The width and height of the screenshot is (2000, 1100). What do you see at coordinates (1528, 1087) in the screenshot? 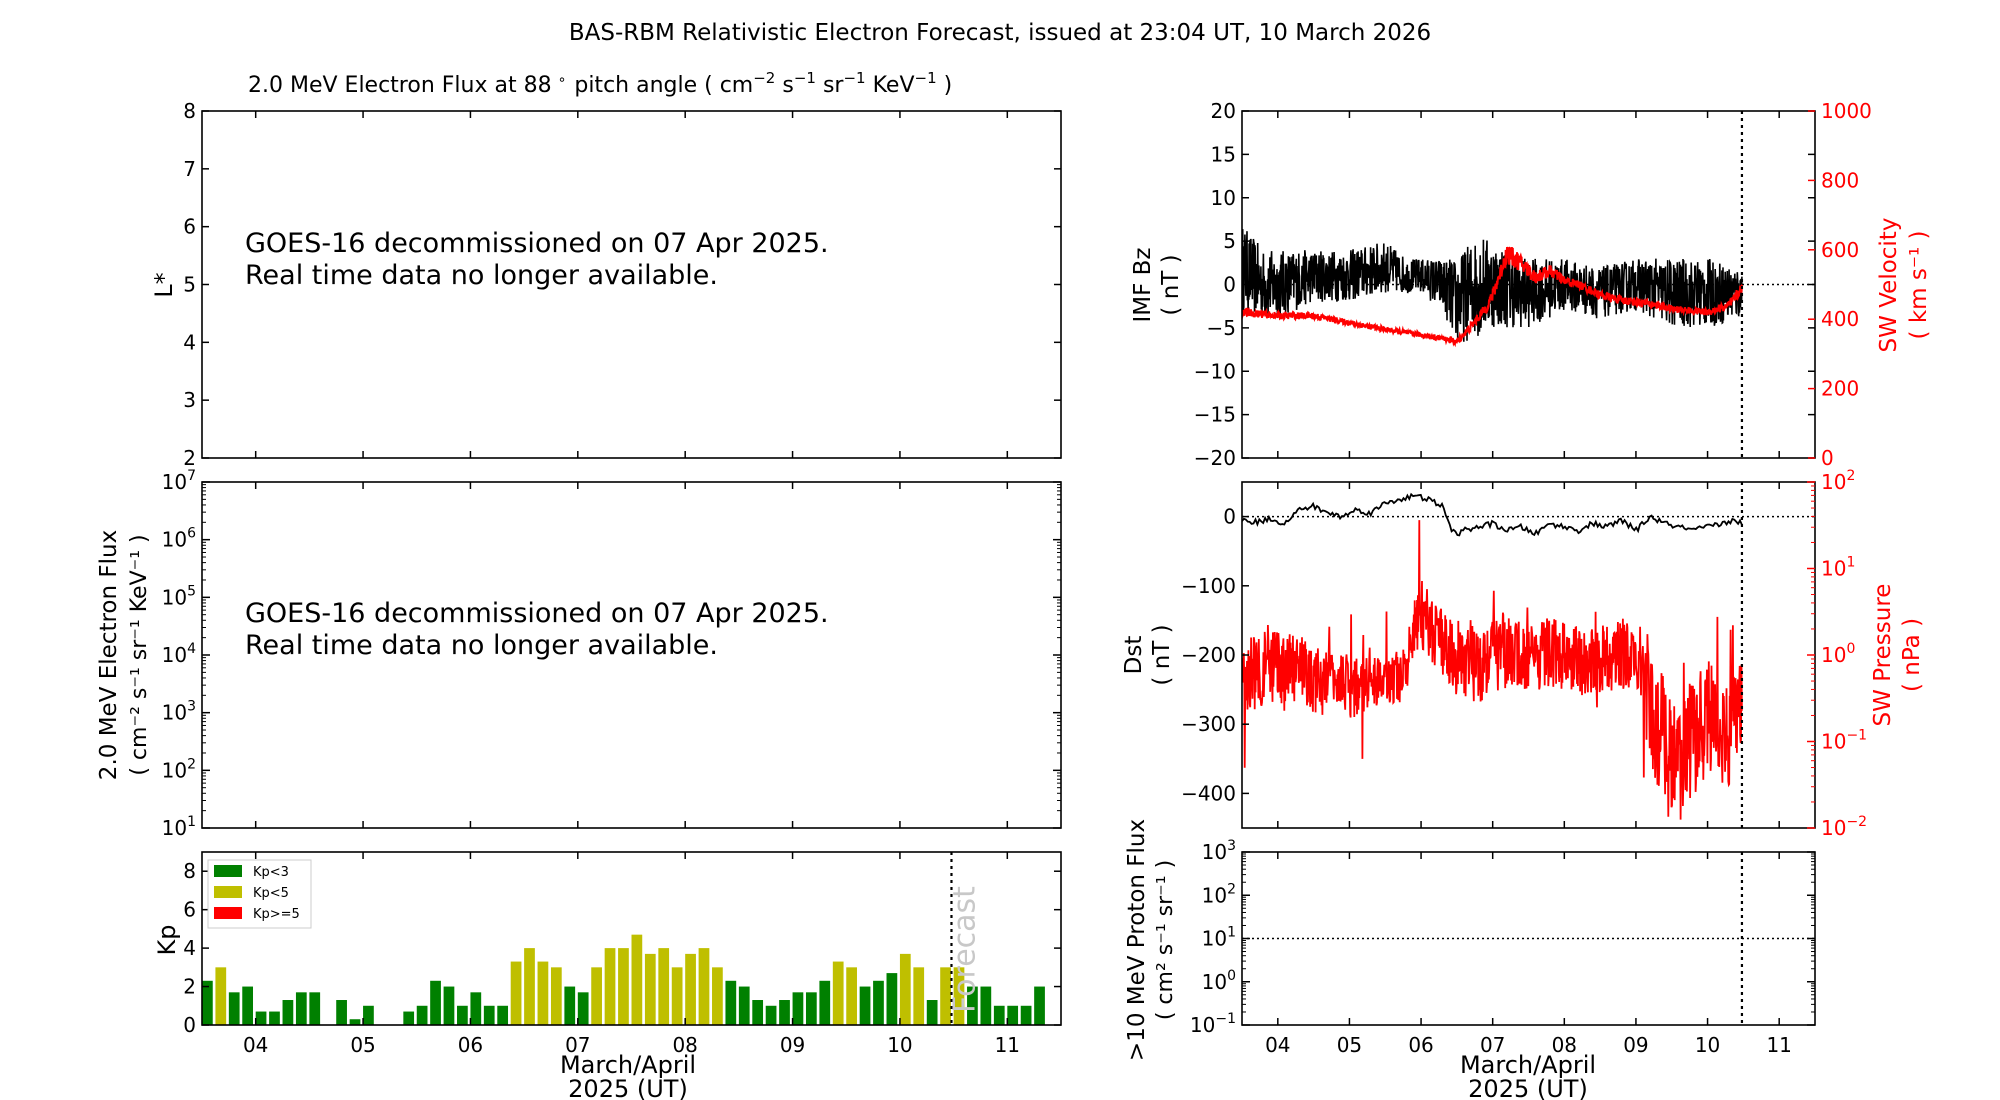
I see `proton-x-label-line2: 2025 (UT)` at bounding box center [1528, 1087].